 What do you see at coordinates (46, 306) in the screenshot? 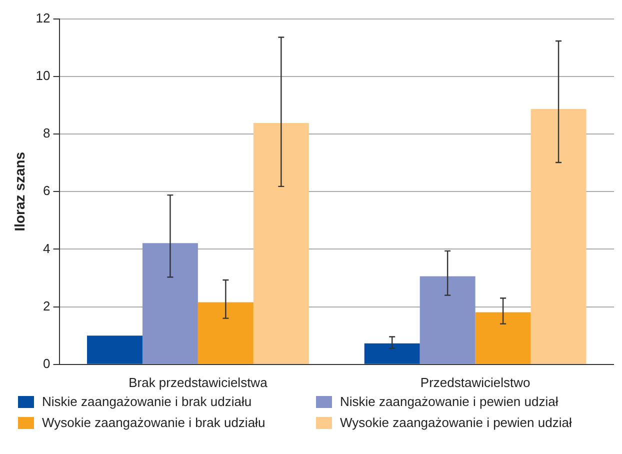
I see `y-tick-label: 2` at bounding box center [46, 306].